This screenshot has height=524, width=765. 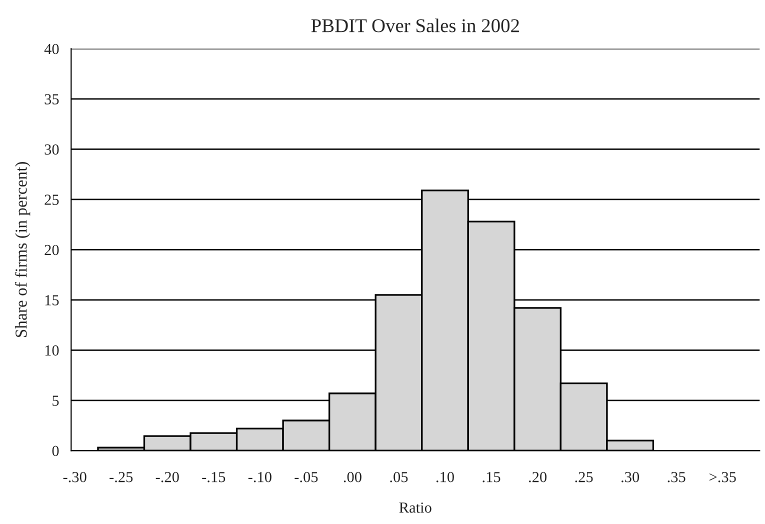 What do you see at coordinates (491, 477) in the screenshot?
I see `x-tick-label: .15` at bounding box center [491, 477].